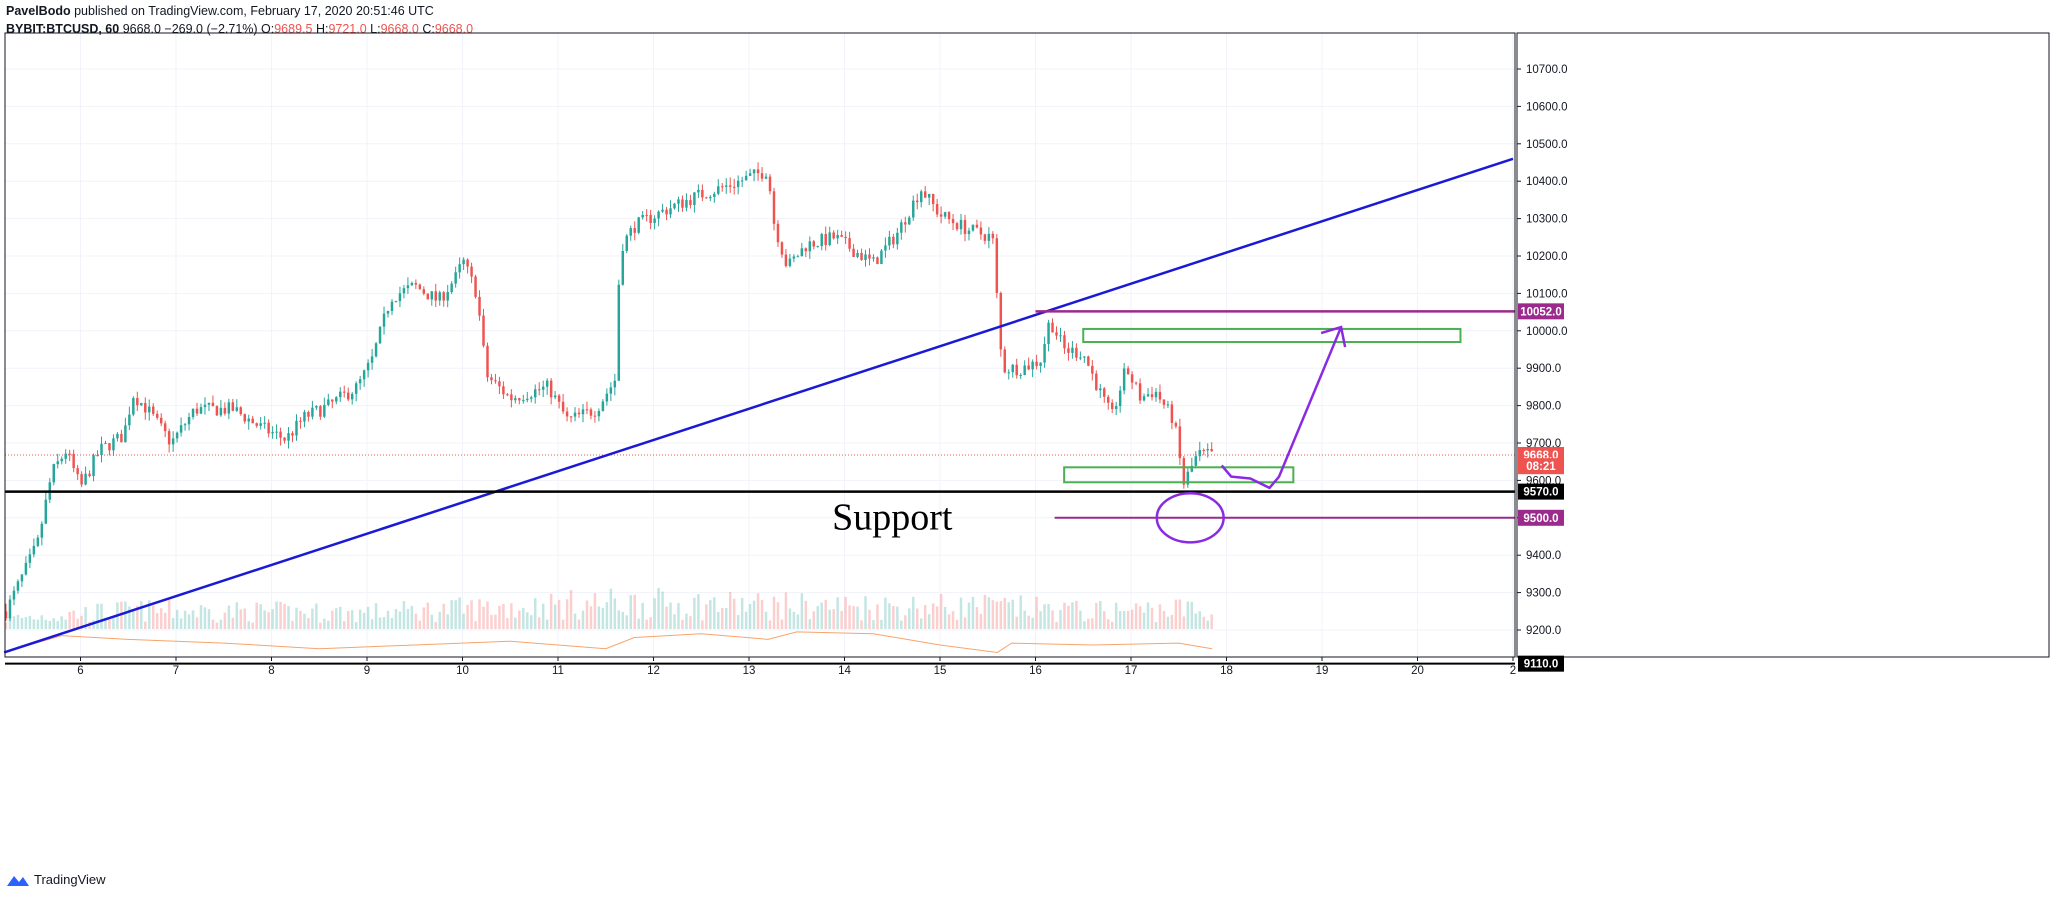 The width and height of the screenshot is (2057, 898). What do you see at coordinates (18, 880) in the screenshot?
I see `tradingview-logo-icon` at bounding box center [18, 880].